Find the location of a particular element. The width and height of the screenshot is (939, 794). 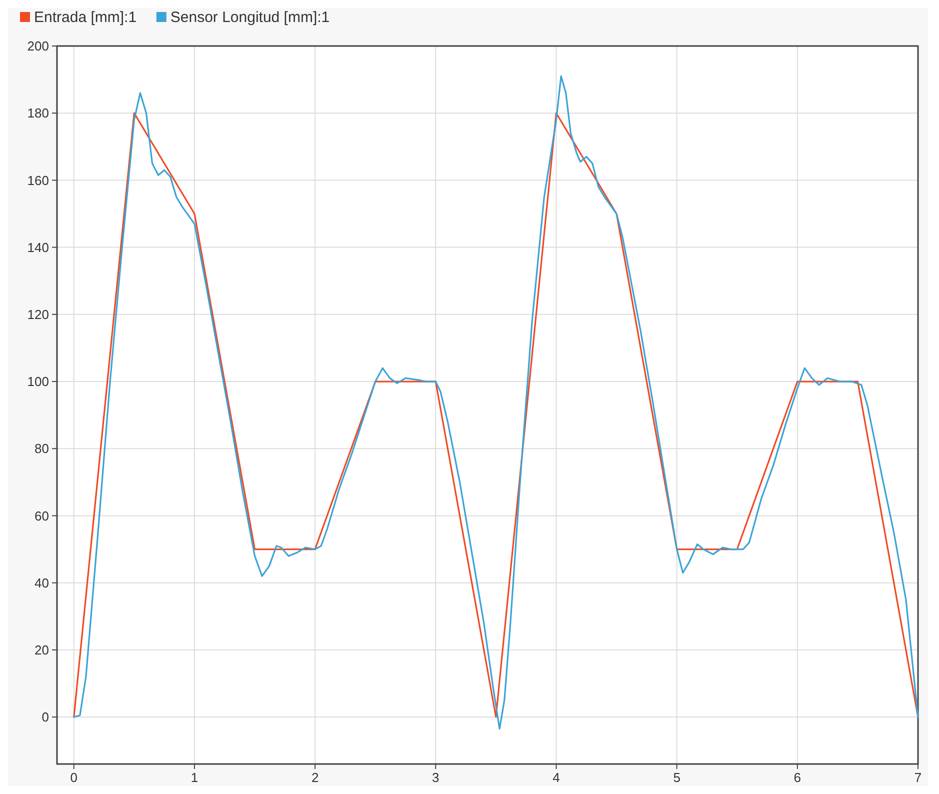

x-tick-label: 2 is located at coordinates (315, 777).